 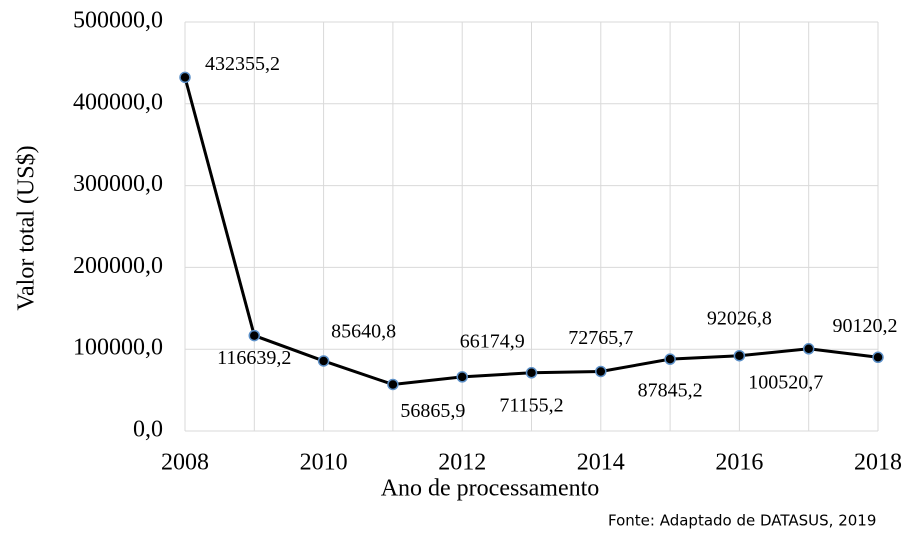 I want to click on x-tick-label: 2016, so click(x=739, y=463).